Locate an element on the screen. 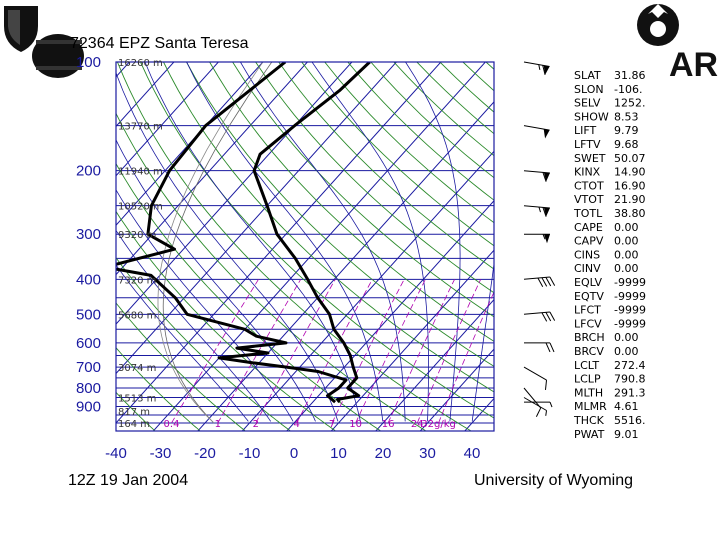 Image resolution: width=720 pixels, height=540 pixels. pressure-tick-label: 100 is located at coordinates (88, 62).